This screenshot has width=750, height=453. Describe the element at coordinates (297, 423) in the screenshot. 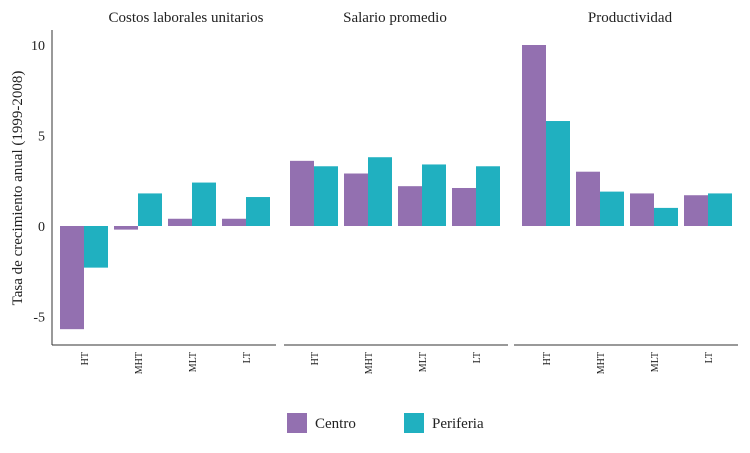

I see `legend-swatch-centro` at that location.